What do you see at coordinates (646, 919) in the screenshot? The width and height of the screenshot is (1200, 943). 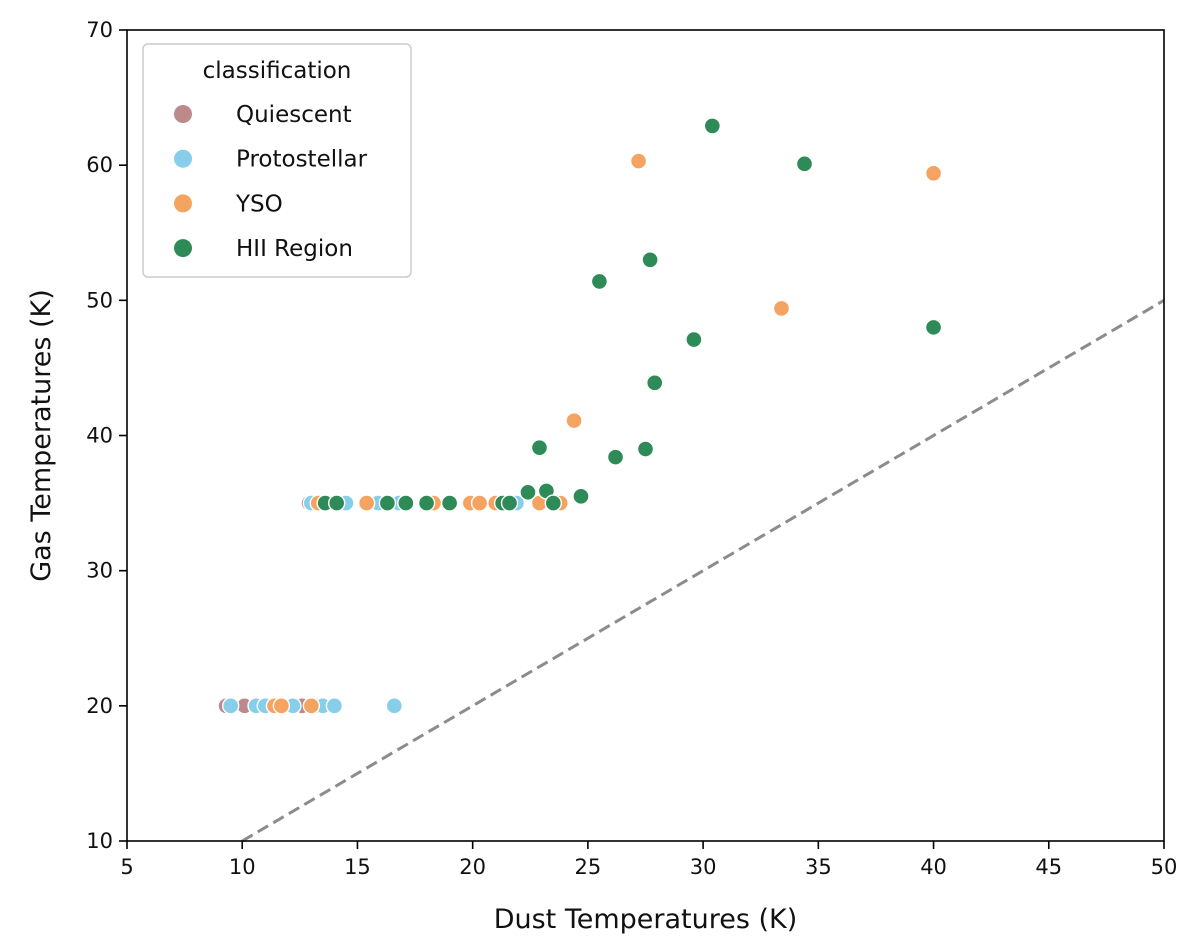 I see `x-axis-label: Dust Temperatures (K)` at bounding box center [646, 919].